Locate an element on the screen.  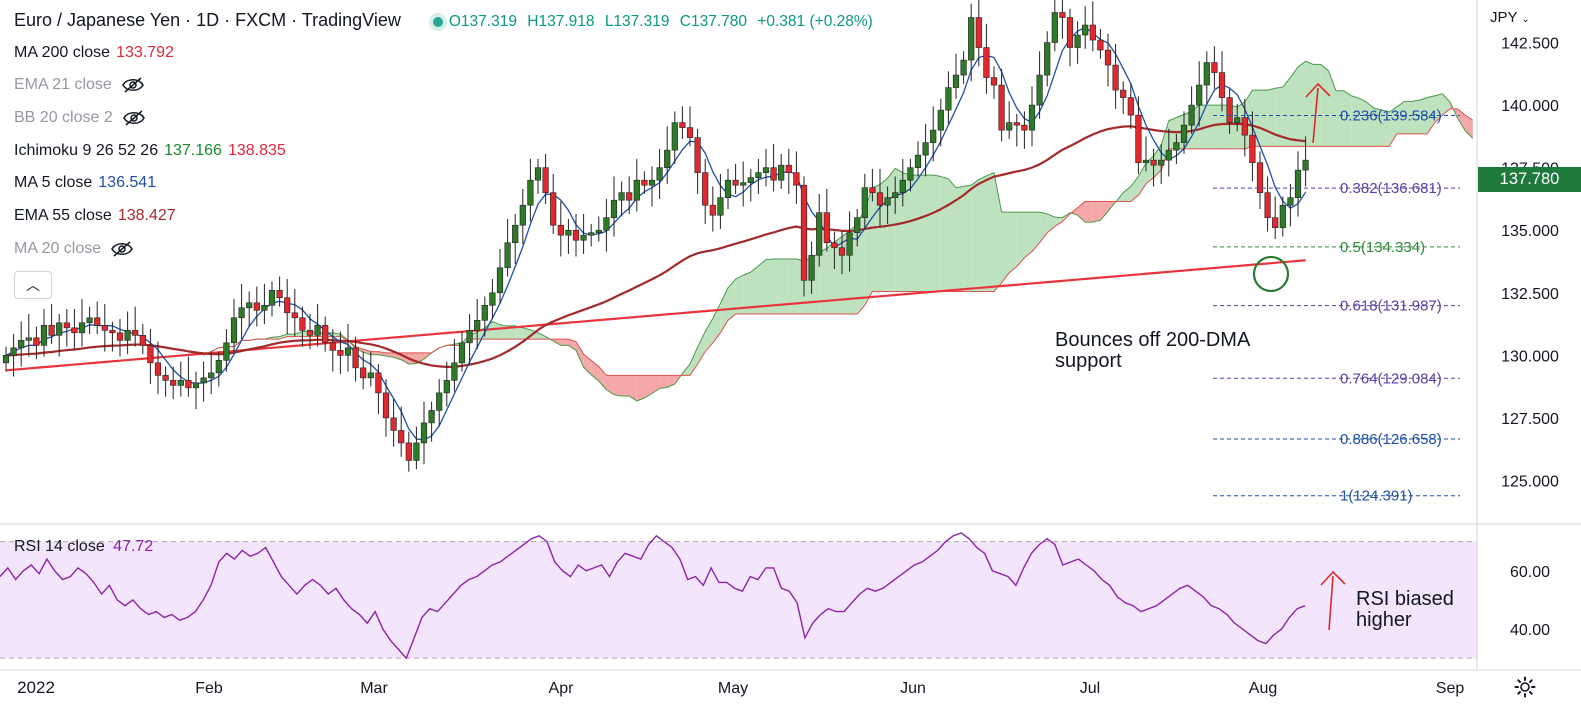
indicator-row: MA 200 close 133.792 is located at coordinates (449, 57).